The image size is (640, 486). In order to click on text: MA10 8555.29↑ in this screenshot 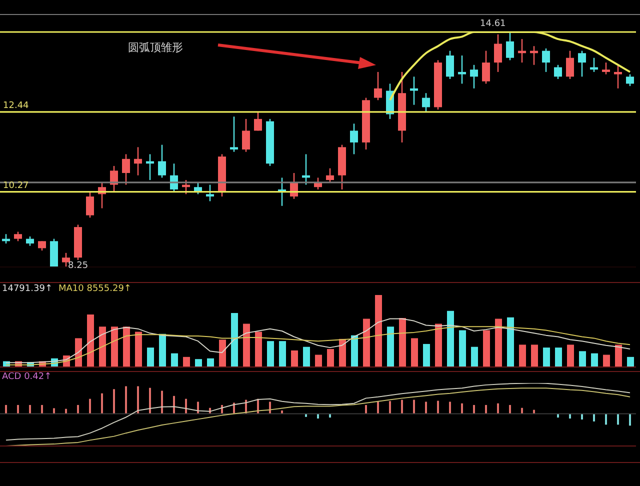, I will do `click(95, 289)`.